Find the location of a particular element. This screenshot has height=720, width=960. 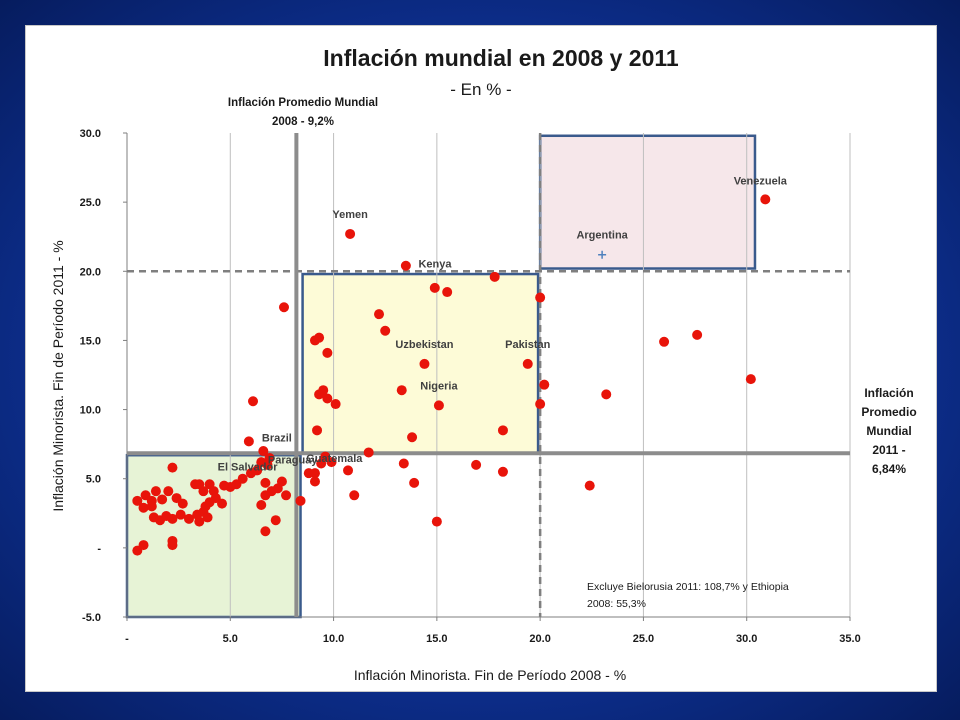

world-average-2011-label: Inflación Promedio Mundial 2011 - 6,84% is located at coordinates (888, 431).